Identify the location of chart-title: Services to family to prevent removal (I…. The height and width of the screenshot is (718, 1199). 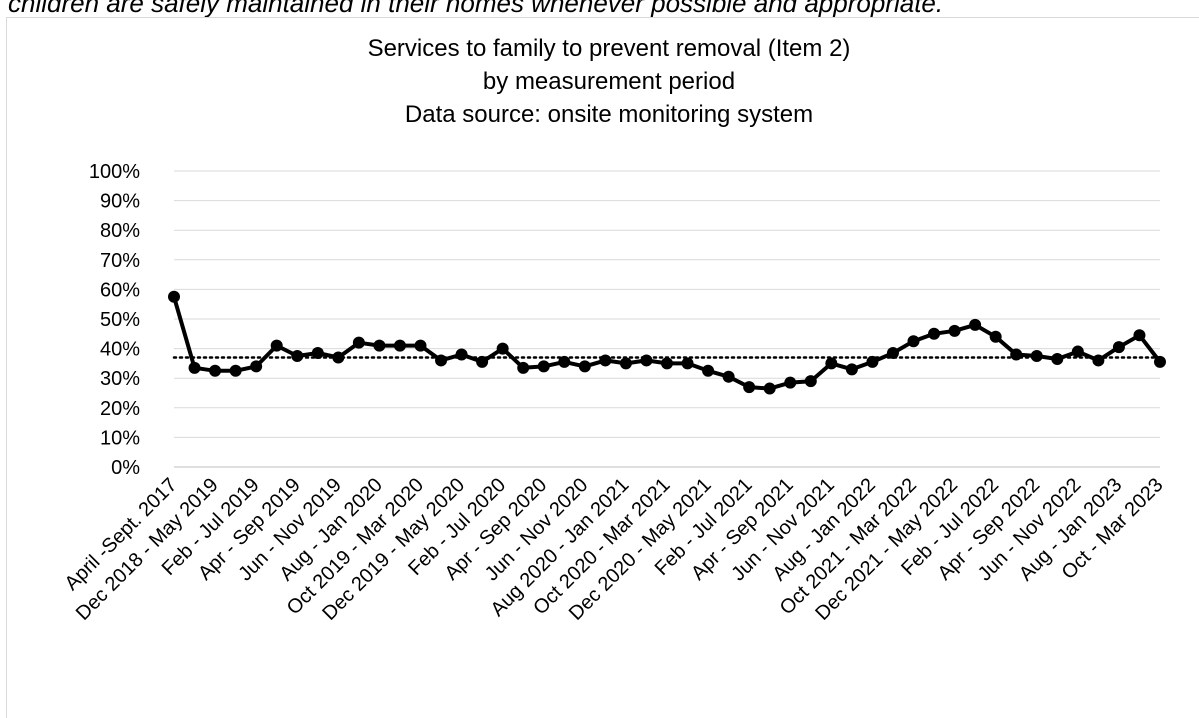
(609, 81).